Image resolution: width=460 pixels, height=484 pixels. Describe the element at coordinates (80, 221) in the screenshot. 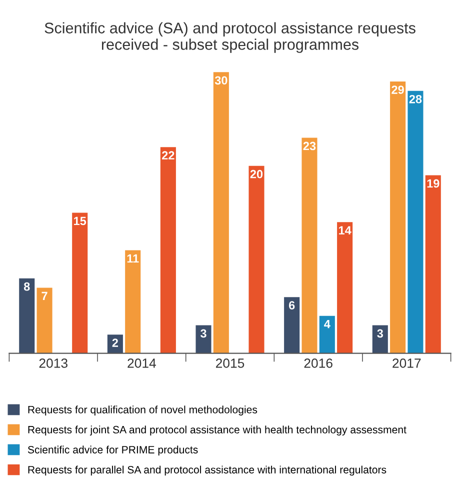

I see `data-label: 15` at that location.